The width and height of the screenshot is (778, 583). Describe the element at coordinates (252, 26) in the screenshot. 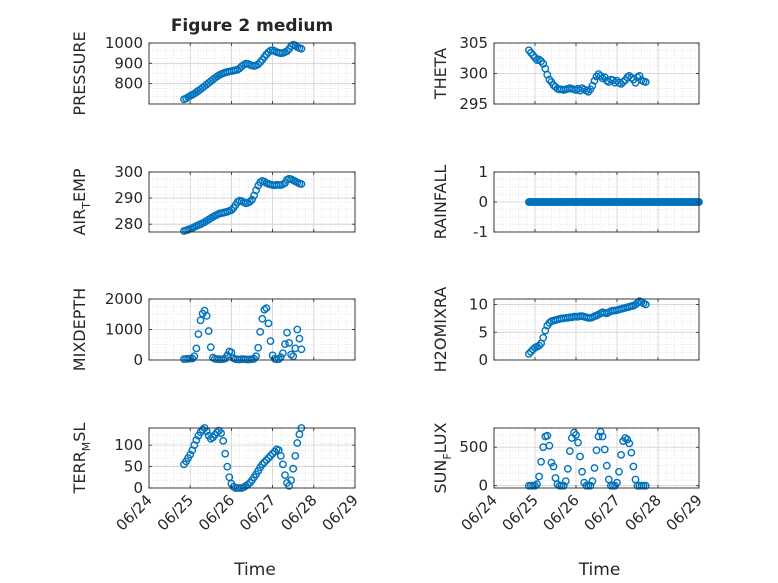

I see `figure-title: Figure 2 medium` at that location.